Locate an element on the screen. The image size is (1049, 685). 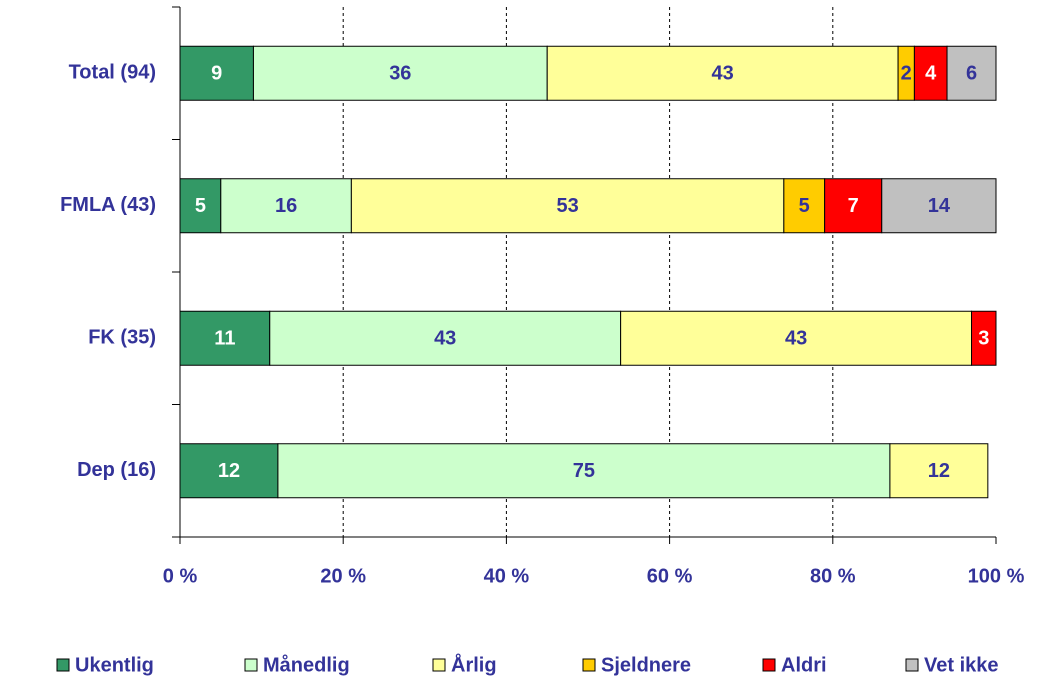
legend-label: Aldri is located at coordinates (804, 665).